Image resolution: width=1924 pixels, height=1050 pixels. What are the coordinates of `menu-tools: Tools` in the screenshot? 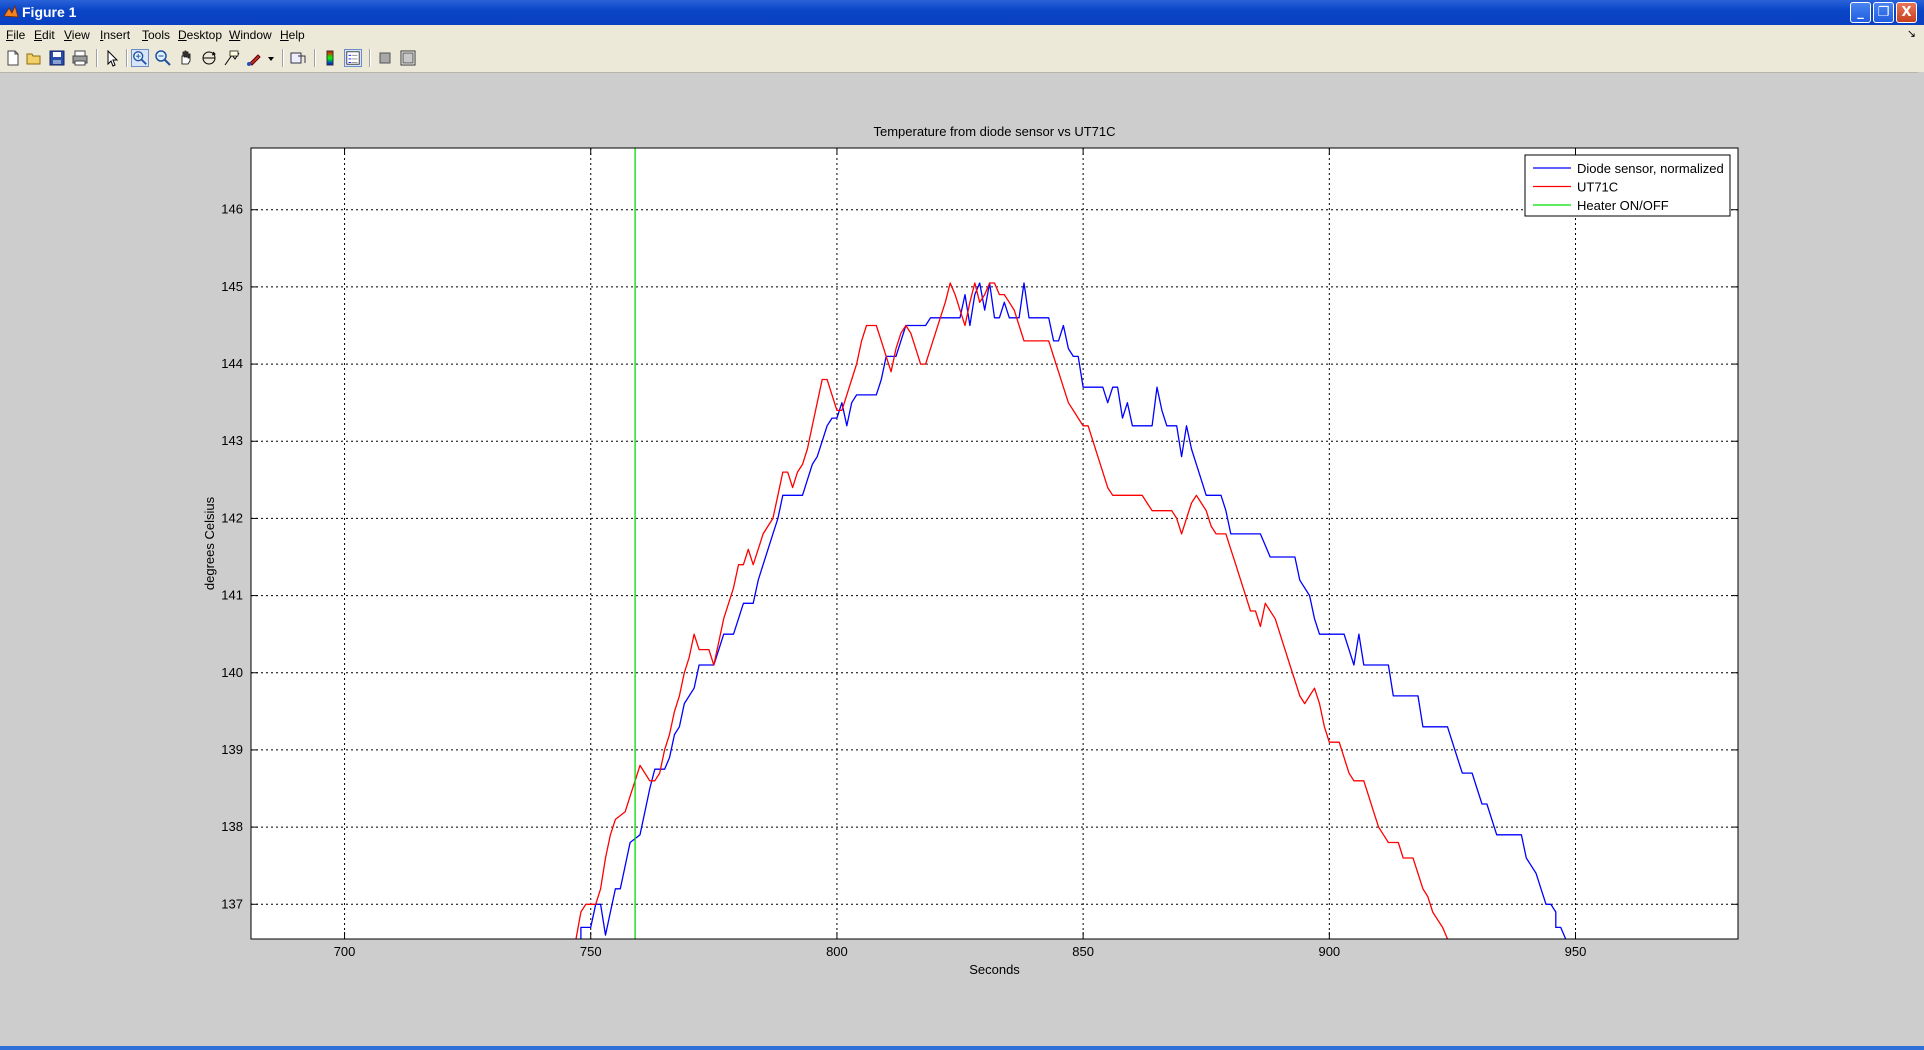 It's located at (156, 35).